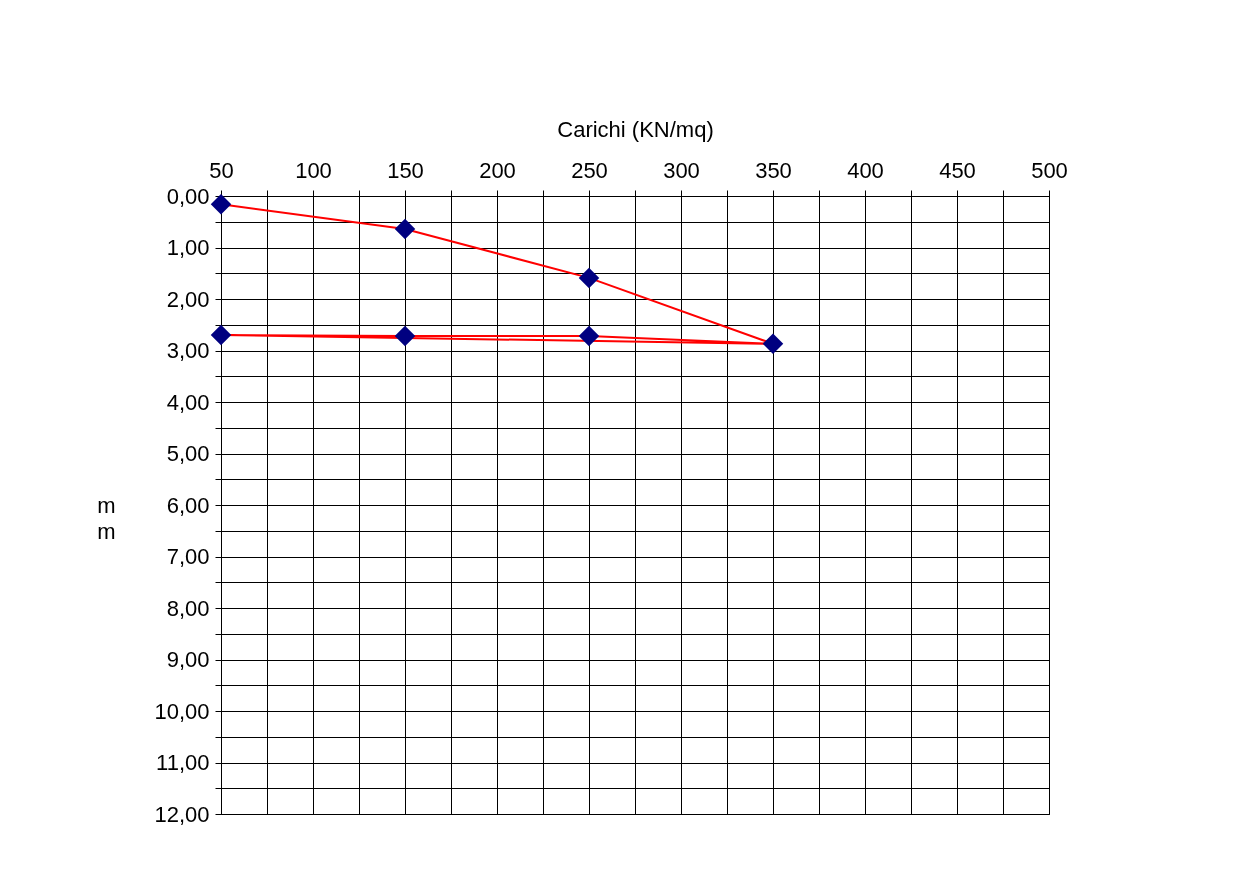 The image size is (1249, 885). Describe the element at coordinates (188, 659) in the screenshot. I see `y-tick-label: 9,00` at that location.